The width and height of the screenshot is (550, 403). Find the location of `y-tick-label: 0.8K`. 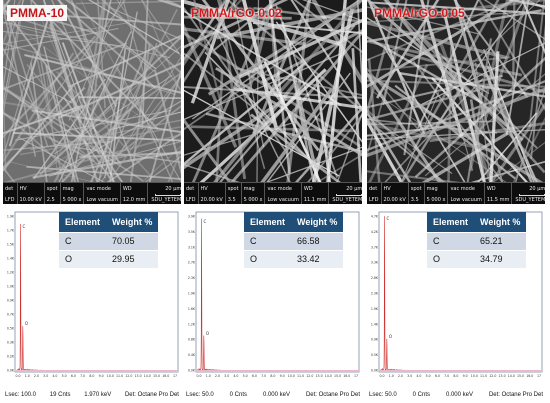

y-tick-label: 0.8K is located at coordinates (192, 340).